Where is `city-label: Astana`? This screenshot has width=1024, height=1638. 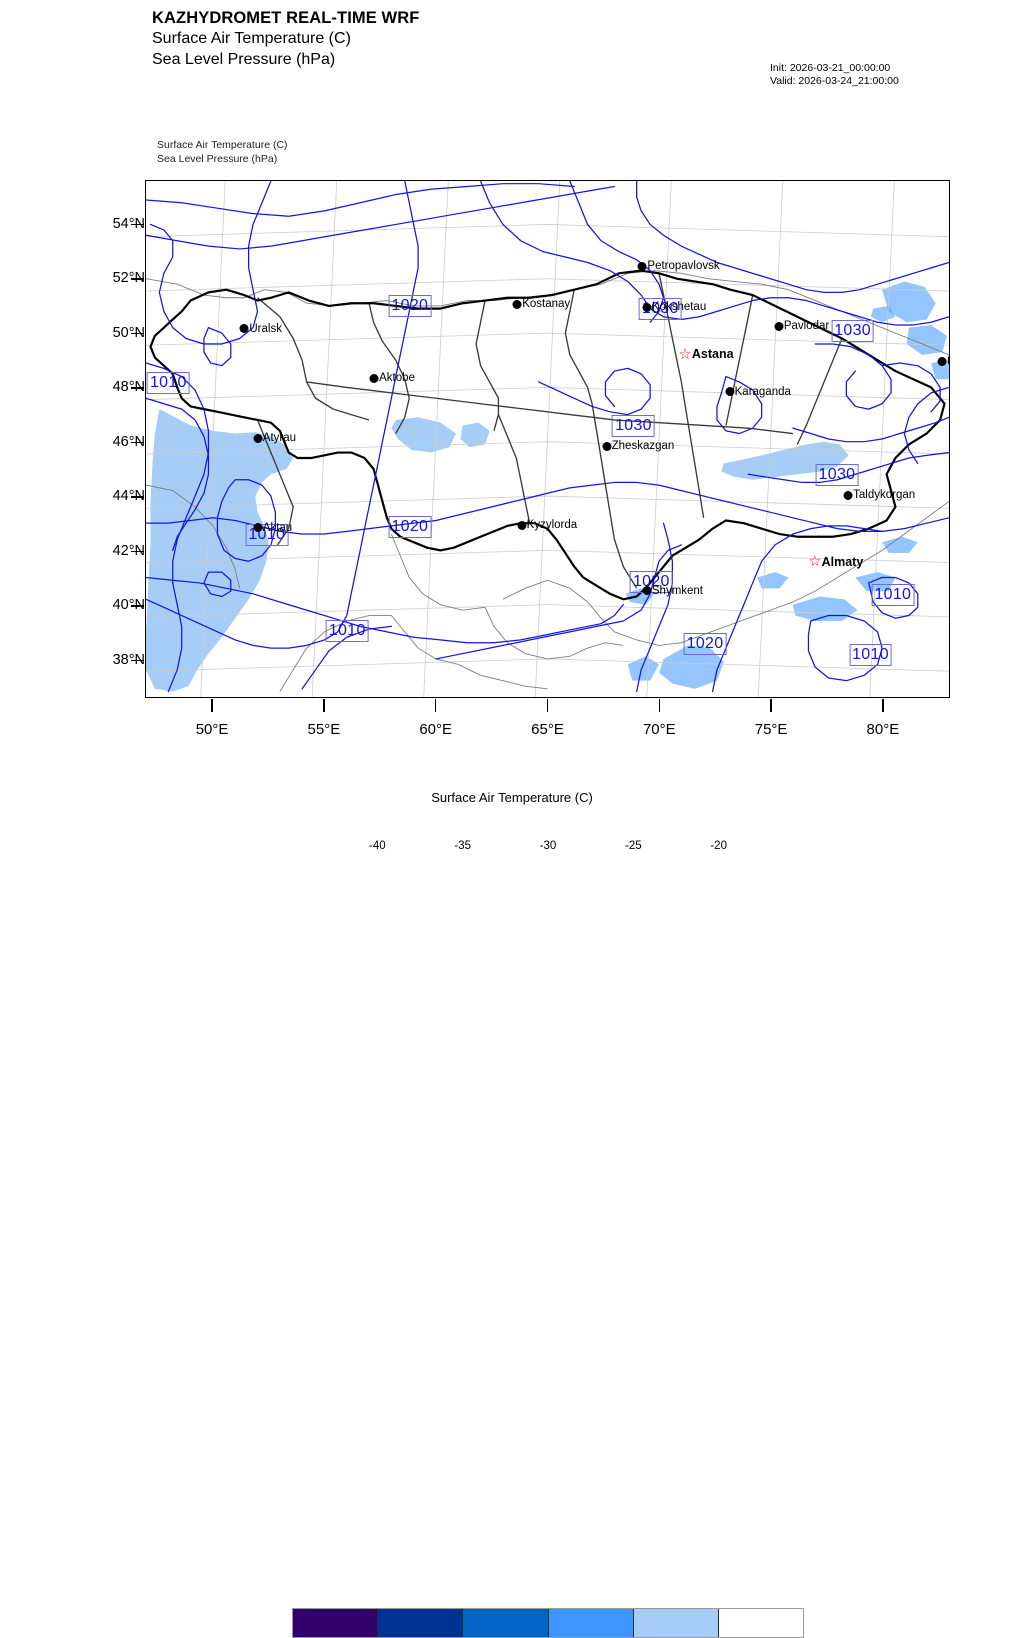
city-label: Astana is located at coordinates (712, 354).